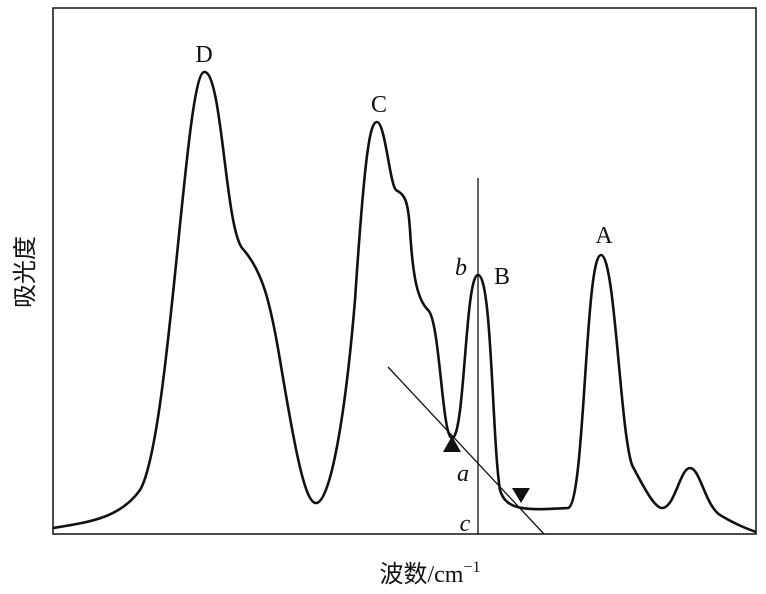 The height and width of the screenshot is (594, 766). What do you see at coordinates (471, 567) in the screenshot?
I see `x-axis-label-sup: −1` at bounding box center [471, 567].